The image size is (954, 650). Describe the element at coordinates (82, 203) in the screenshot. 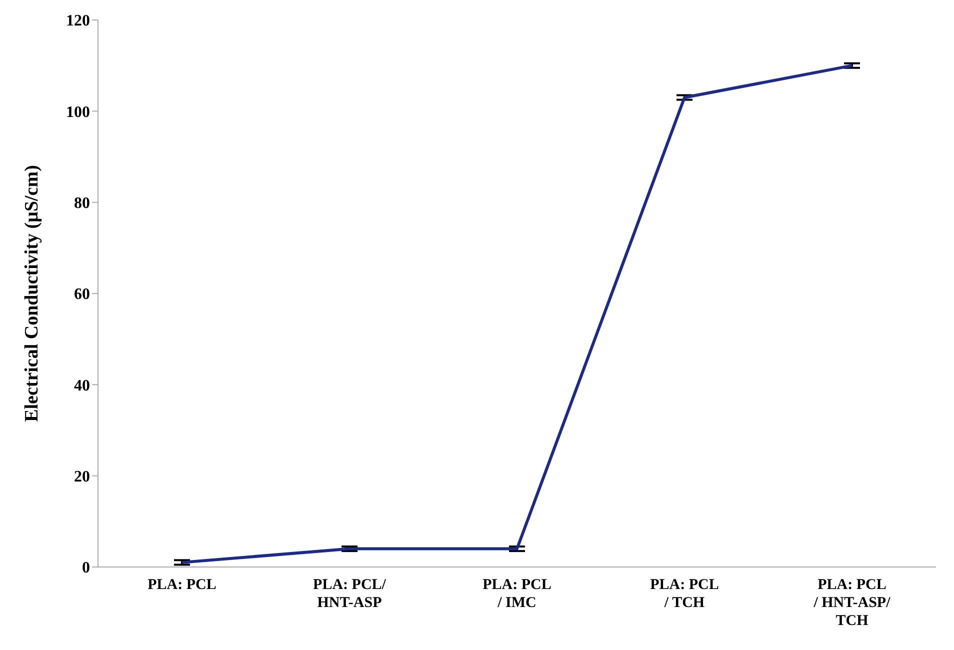

I see `y-tick-label: 80` at that location.